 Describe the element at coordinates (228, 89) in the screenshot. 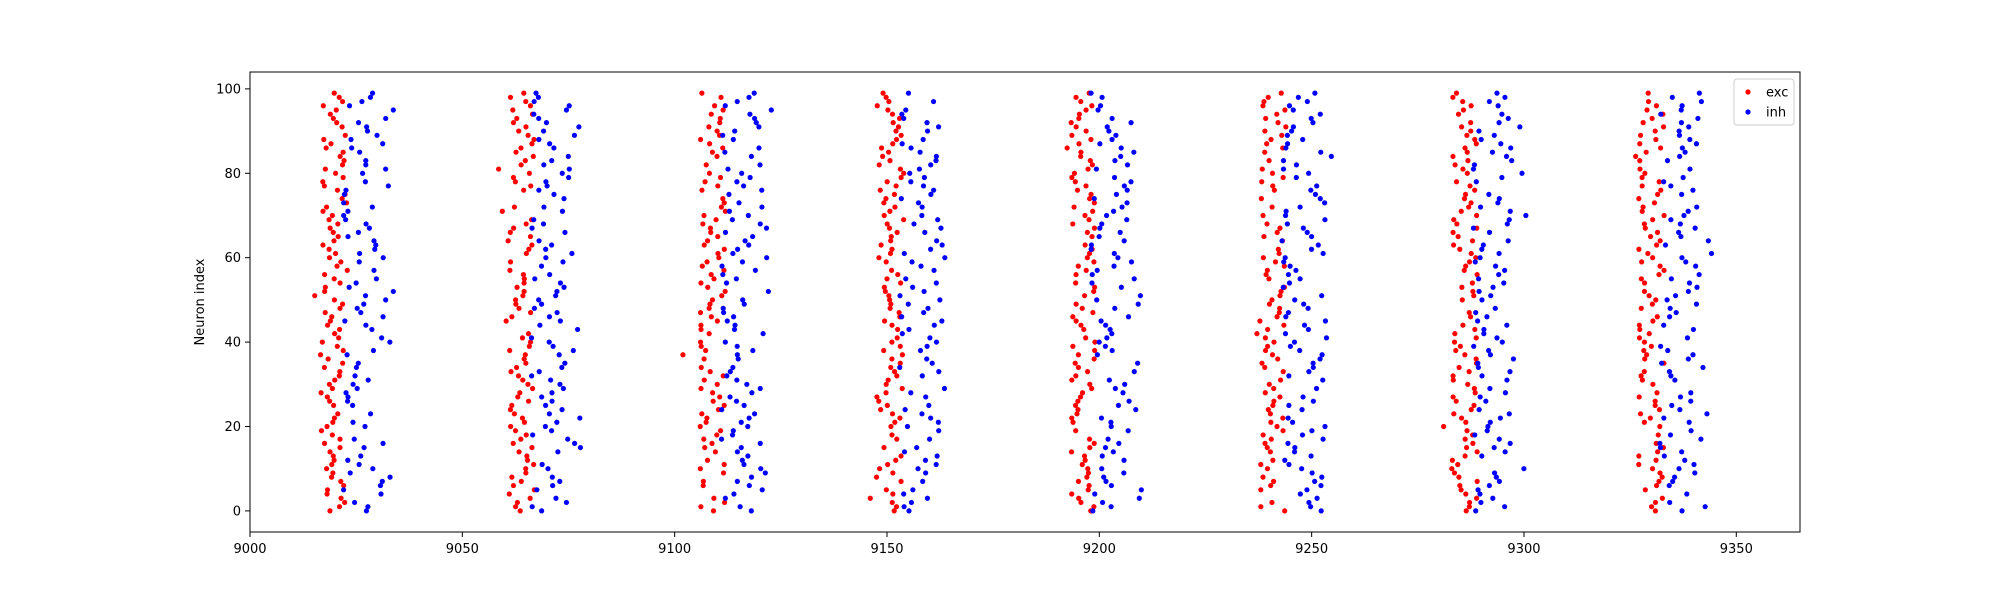

I see `y-tick-label: 100` at that location.